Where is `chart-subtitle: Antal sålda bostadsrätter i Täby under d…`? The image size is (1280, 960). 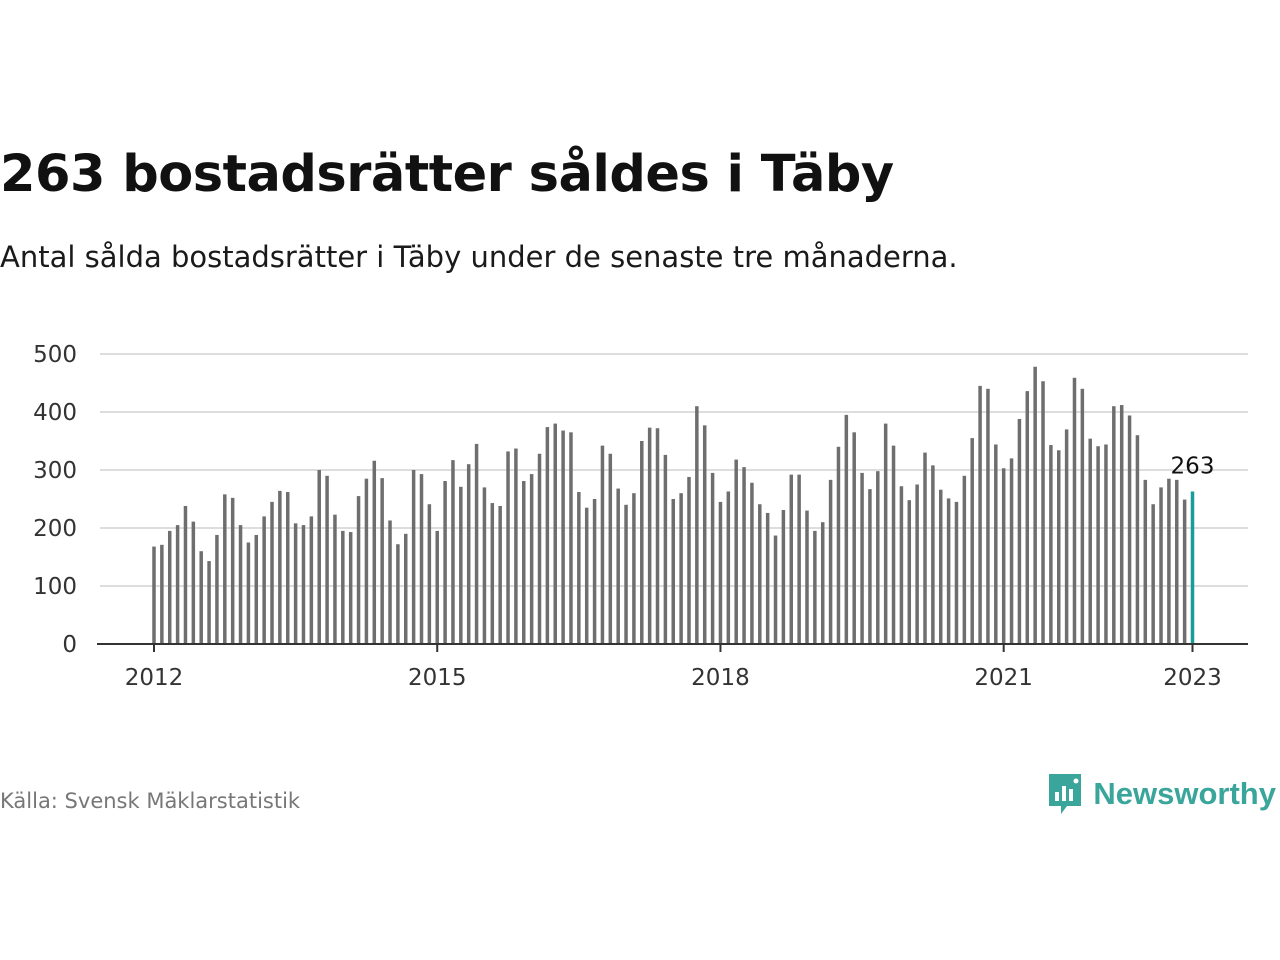 chart-subtitle: Antal sålda bostadsrätter i Täby under d… is located at coordinates (479, 257).